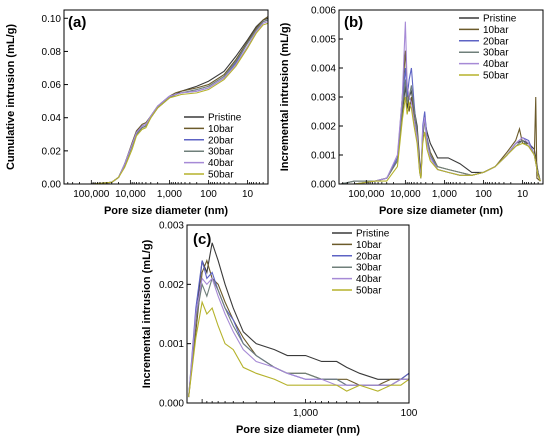 The width and height of the screenshot is (550, 438). I want to click on series-line-10bar, so click(440, 117).